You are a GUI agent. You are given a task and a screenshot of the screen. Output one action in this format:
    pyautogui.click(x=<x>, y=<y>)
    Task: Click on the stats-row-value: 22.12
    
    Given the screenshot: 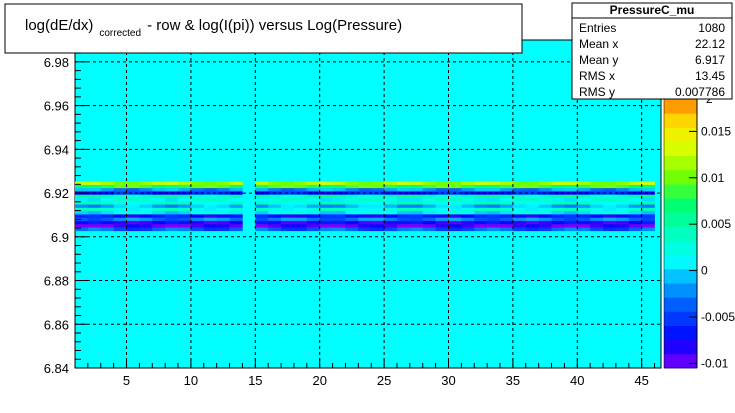 What is the action you would take?
    pyautogui.click(x=710, y=44)
    